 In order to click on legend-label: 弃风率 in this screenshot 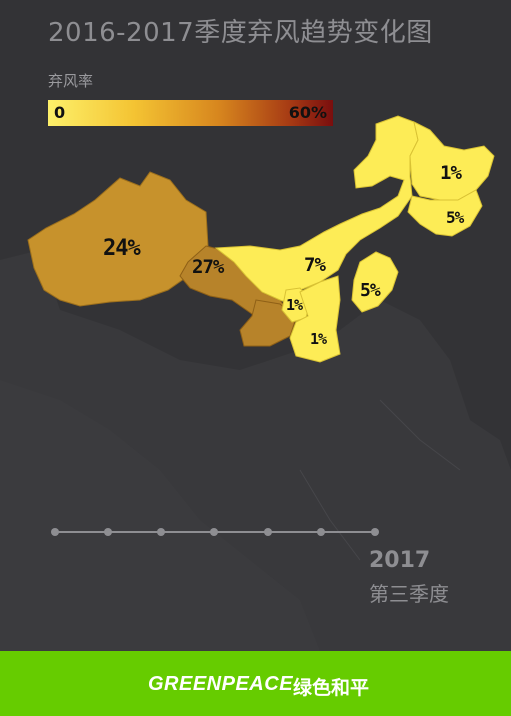, I will do `click(71, 81)`.